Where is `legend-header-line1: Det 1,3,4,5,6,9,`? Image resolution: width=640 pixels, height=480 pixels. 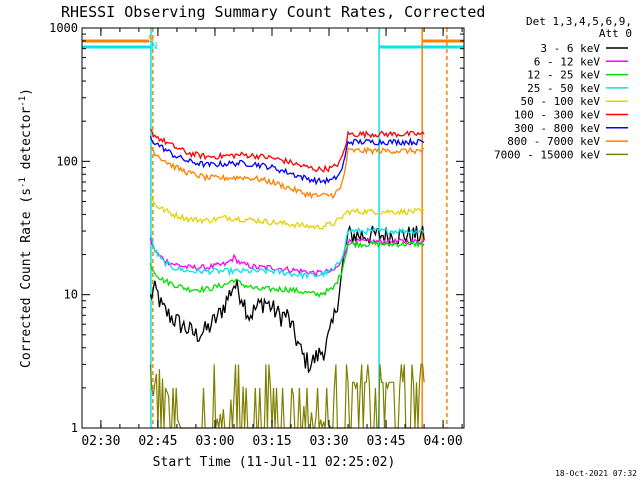 legend-header-line1: Det 1,3,4,5,6,9, is located at coordinates (579, 21).